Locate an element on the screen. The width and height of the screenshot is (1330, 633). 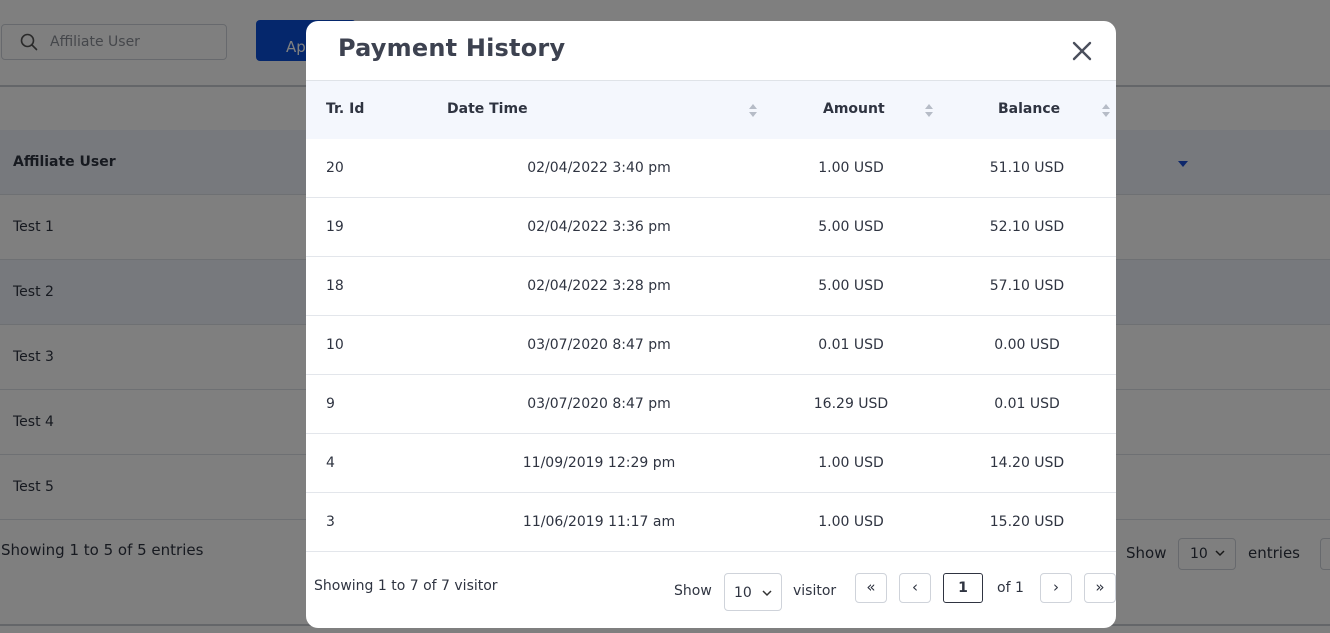
page-size-value: 10 is located at coordinates (743, 593).